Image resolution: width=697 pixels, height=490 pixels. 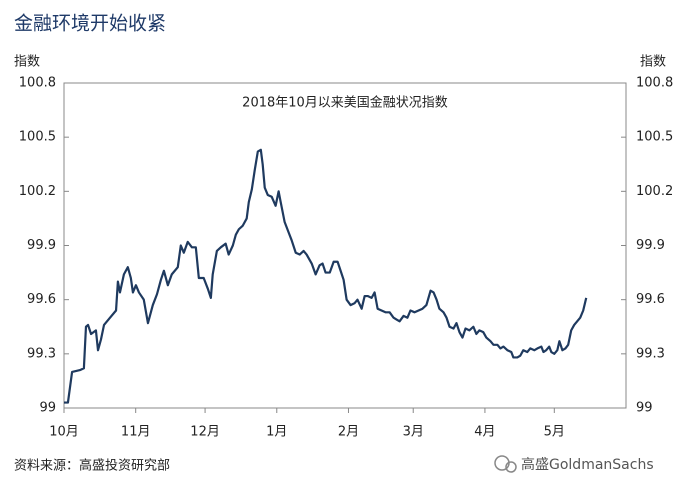 I want to click on y2-tick-label: 99.6, so click(x=650, y=299).